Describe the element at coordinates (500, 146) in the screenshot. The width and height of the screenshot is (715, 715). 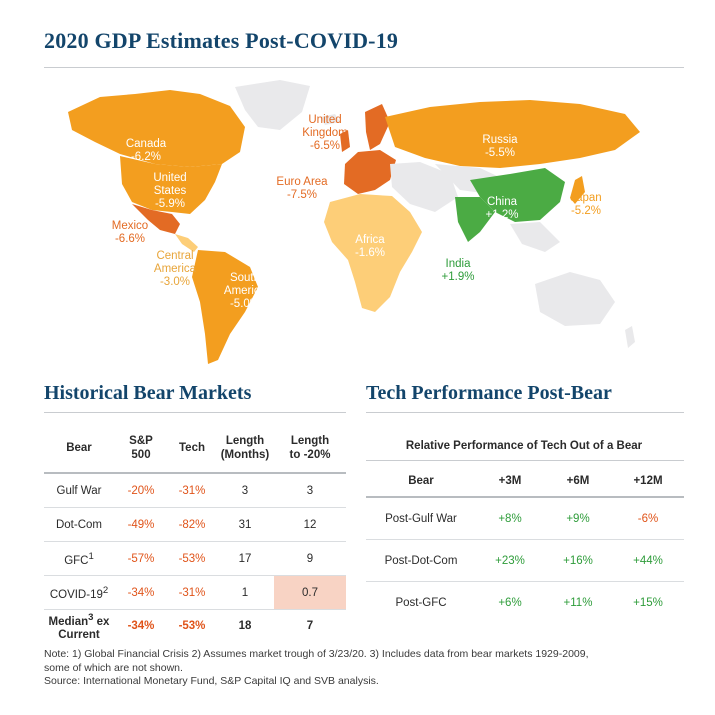
I see `map-label-russia: Russia -5.5%` at that location.